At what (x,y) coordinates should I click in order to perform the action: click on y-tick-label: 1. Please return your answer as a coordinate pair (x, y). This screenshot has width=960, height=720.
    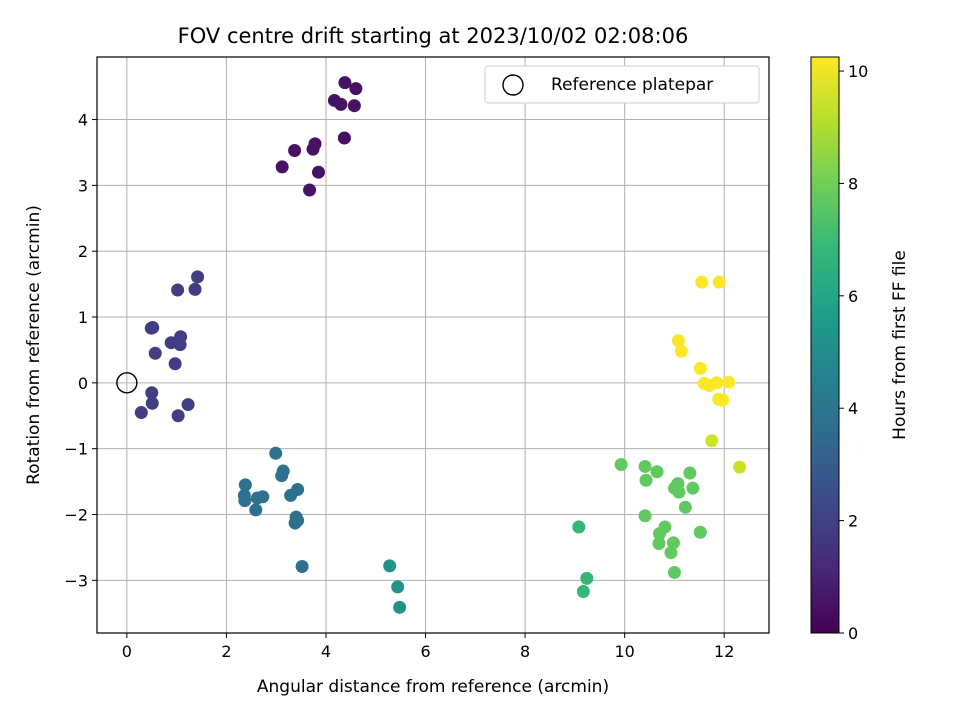
    Looking at the image, I should click on (83, 317).